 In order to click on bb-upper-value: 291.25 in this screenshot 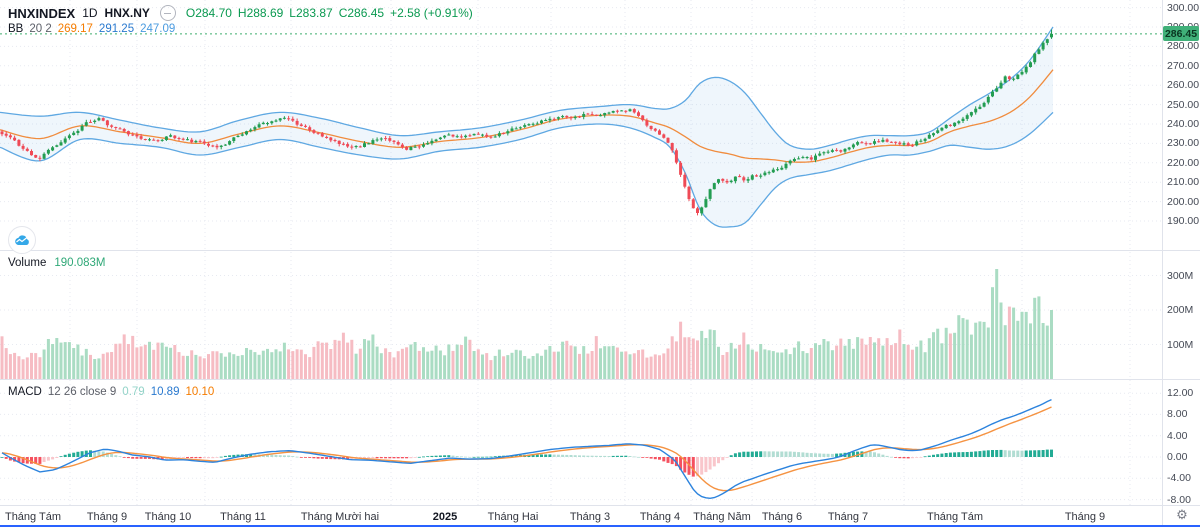, I will do `click(116, 29)`.